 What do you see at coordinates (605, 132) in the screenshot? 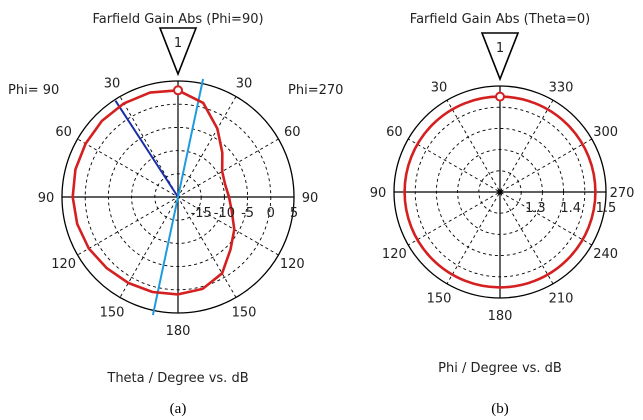
I see `b-angle-label-right: 300` at bounding box center [605, 132].